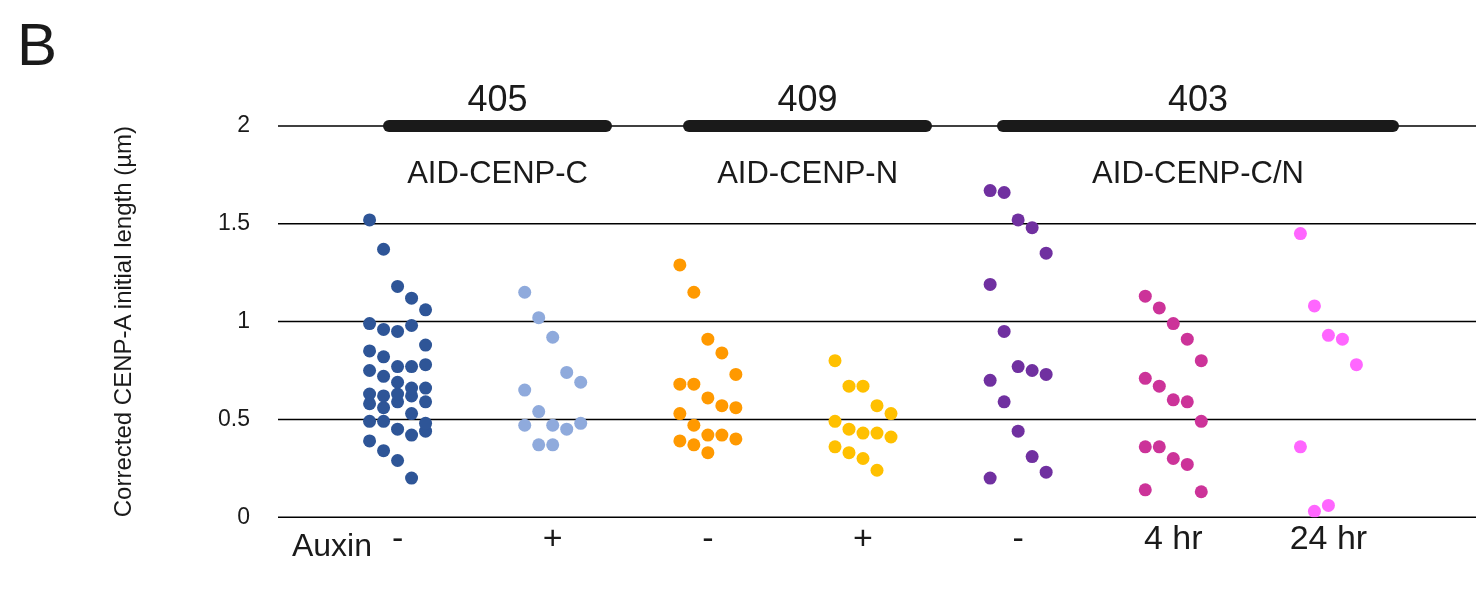 This screenshot has height=593, width=1476. What do you see at coordinates (497, 98) in the screenshot?
I see `text: 405` at bounding box center [497, 98].